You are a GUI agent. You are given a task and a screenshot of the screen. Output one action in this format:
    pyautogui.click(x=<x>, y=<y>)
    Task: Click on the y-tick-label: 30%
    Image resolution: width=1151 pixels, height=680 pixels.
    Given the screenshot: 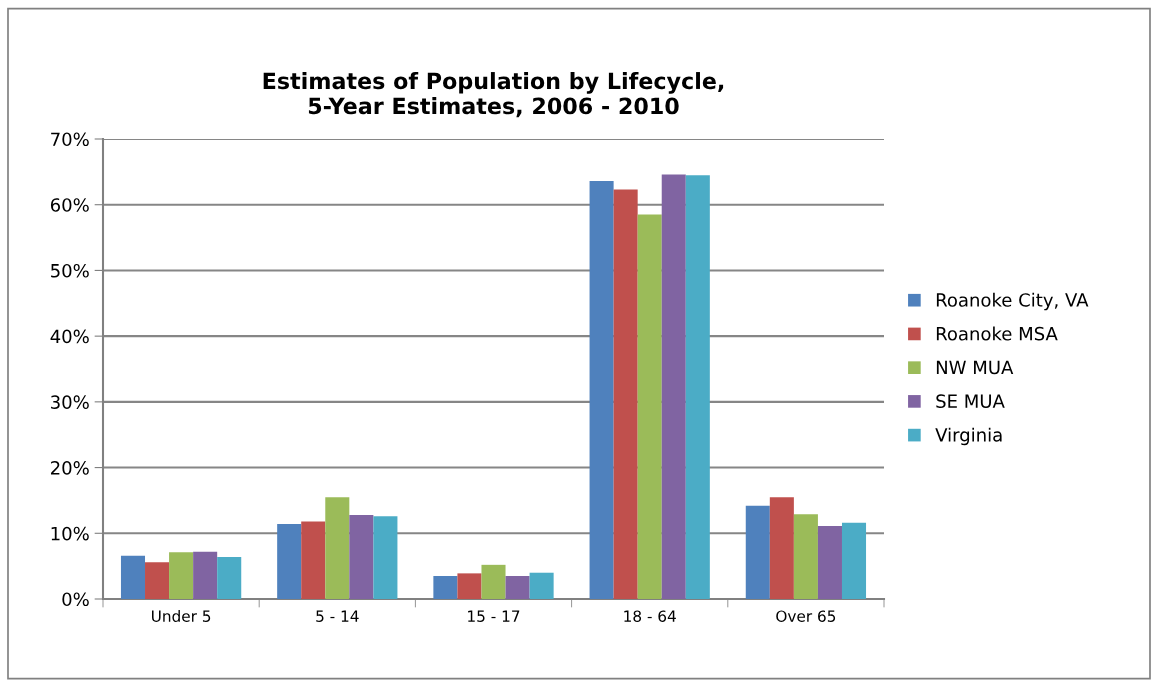 What is the action you would take?
    pyautogui.click(x=70, y=402)
    